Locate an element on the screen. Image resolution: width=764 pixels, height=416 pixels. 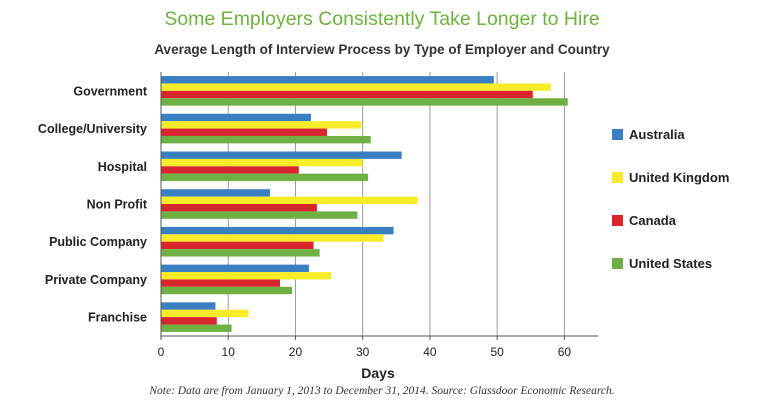
legend-swatch-canada is located at coordinates (617, 220).